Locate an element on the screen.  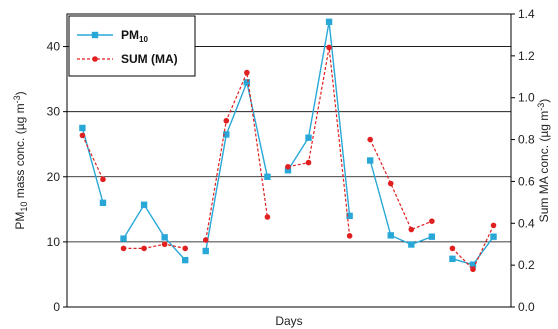
y2-axis-title: Sum MA conc. (µg m-3) is located at coordinates (543, 161).